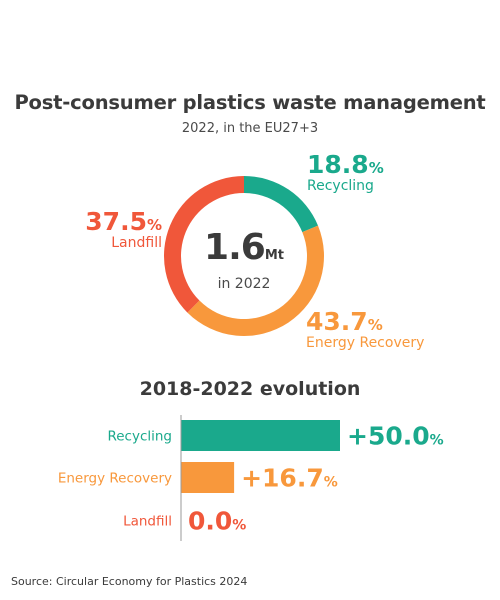 This screenshot has height=600, width=500. I want to click on slice-label-energy-recovery: 43.7% Energy Recovery, so click(365, 329).